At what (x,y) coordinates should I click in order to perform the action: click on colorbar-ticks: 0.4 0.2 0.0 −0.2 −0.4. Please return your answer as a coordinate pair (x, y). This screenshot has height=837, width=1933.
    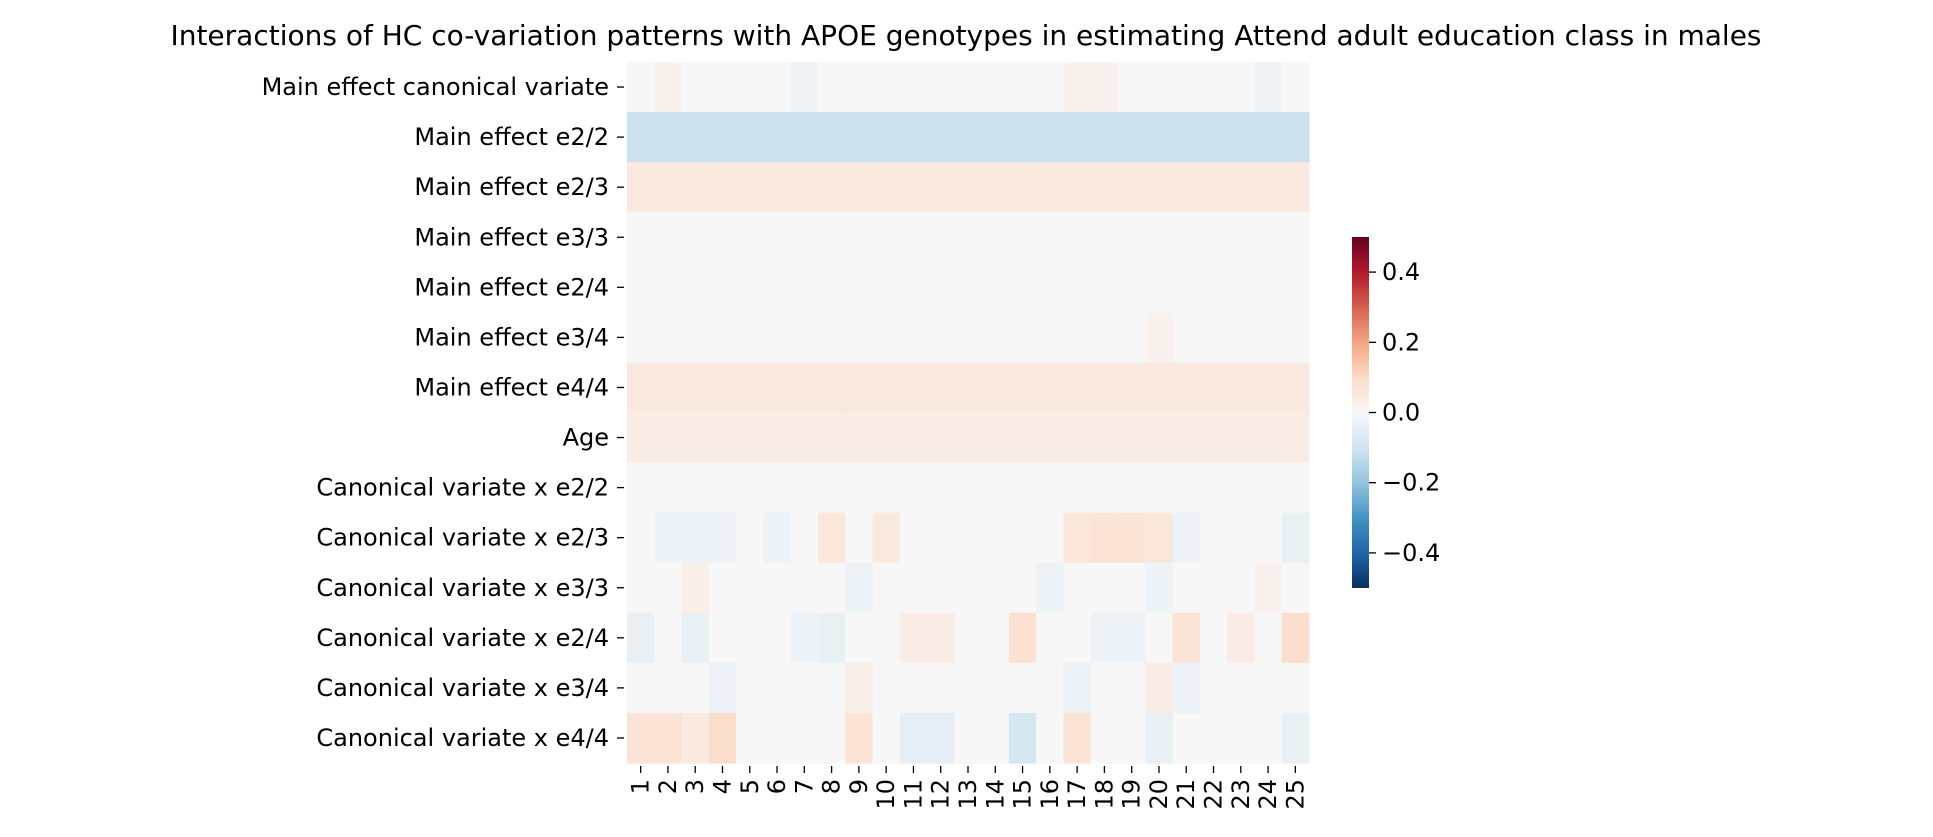
    Looking at the image, I should click on (1404, 412).